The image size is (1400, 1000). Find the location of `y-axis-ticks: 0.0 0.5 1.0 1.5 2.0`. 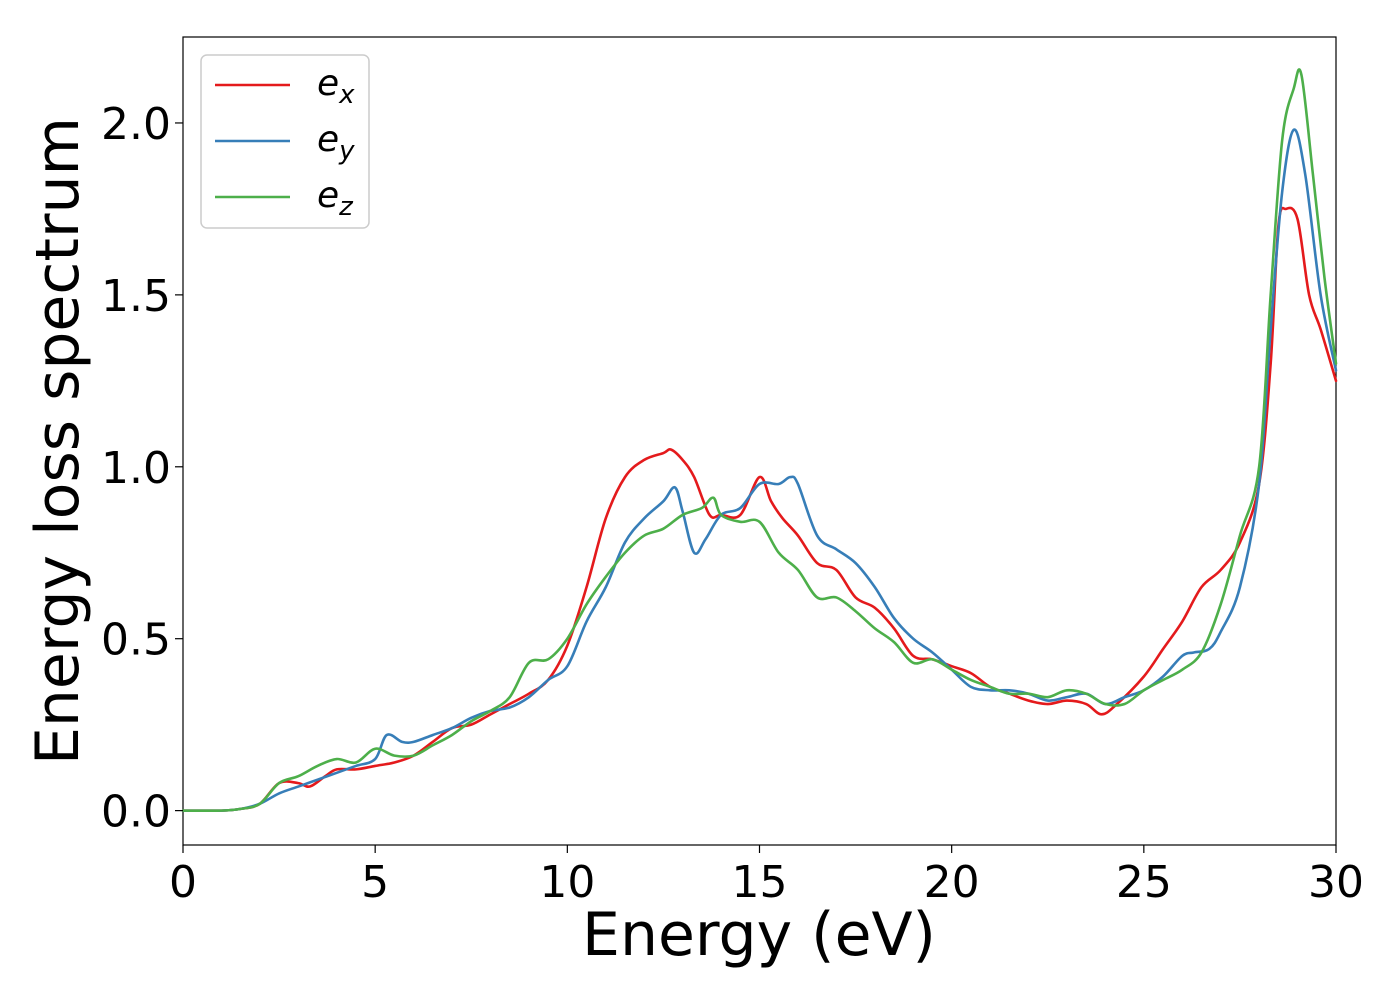

y-axis-ticks: 0.0 0.5 1.0 1.5 2.0 is located at coordinates (142, 468).